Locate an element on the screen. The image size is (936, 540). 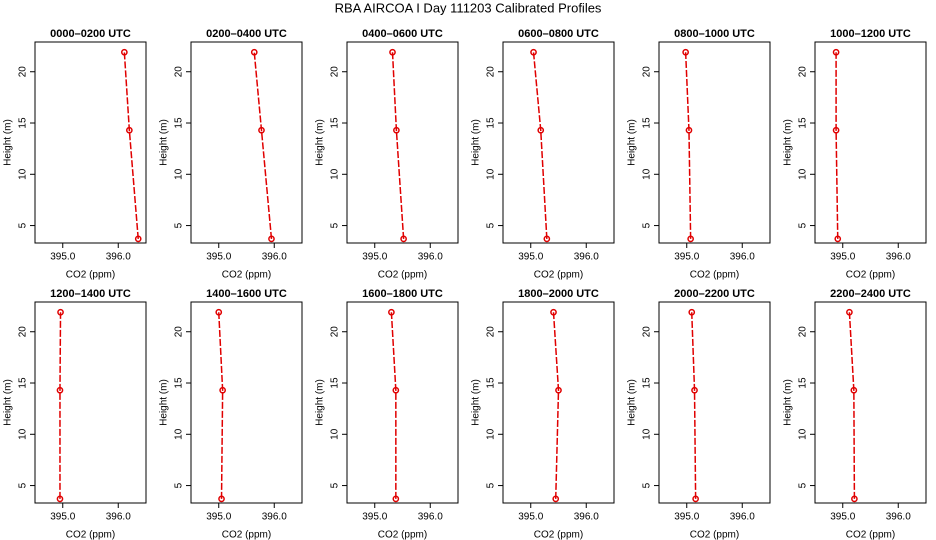
panel-title: 1000–1200 UTC is located at coordinates (870, 34).